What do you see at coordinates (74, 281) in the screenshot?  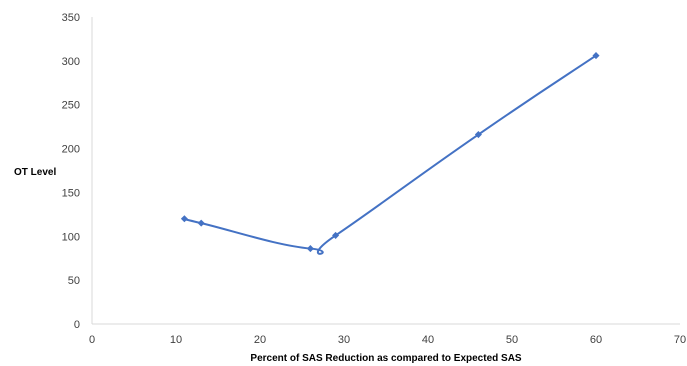 I see `y-tick-label: 50` at bounding box center [74, 281].